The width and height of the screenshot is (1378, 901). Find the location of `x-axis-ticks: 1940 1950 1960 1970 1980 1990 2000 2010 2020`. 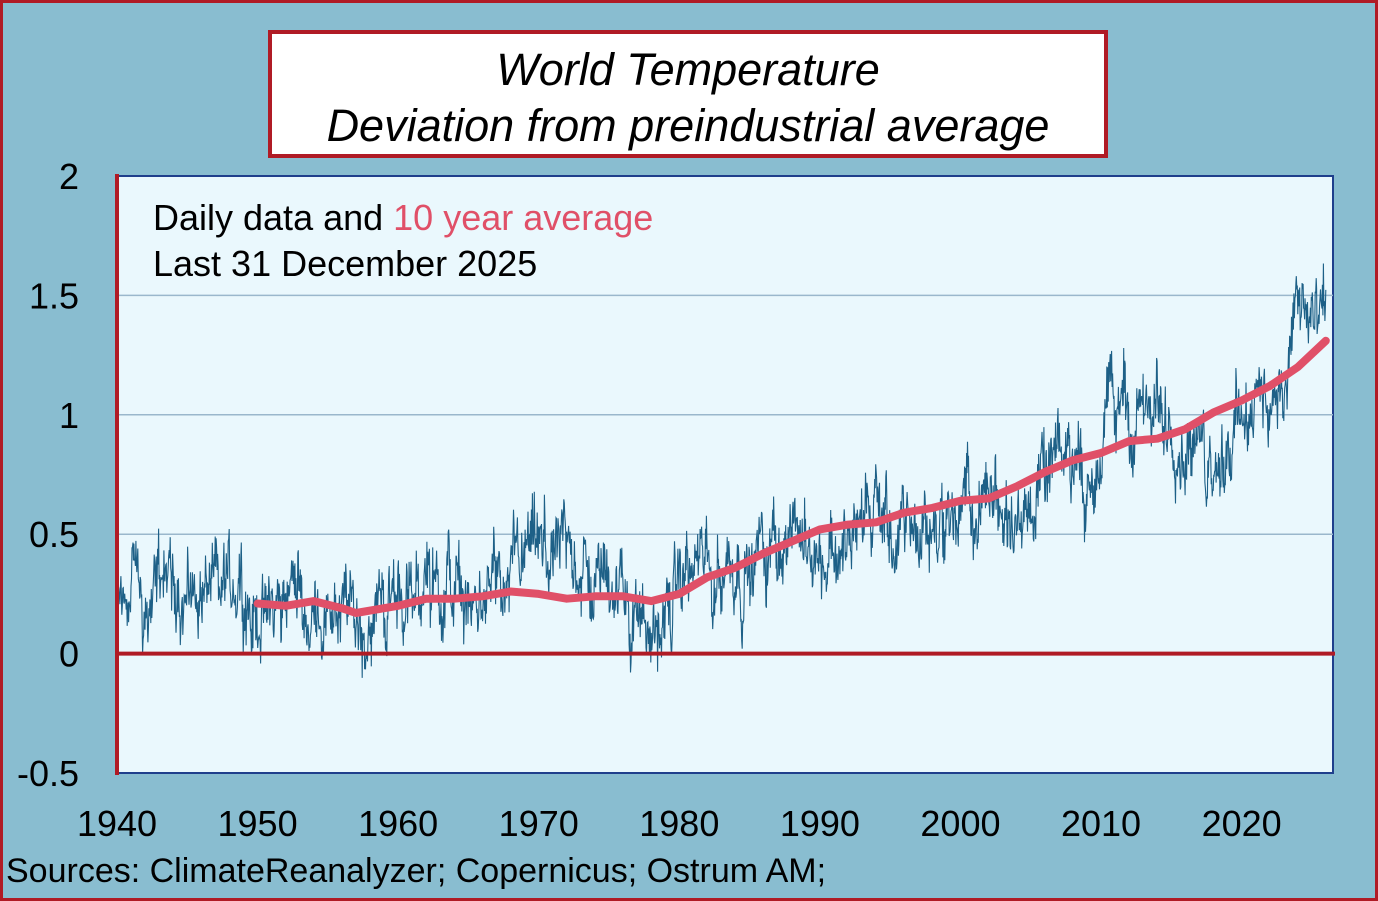

x-axis-ticks: 1940 1950 1960 1970 1980 1990 2000 2010 2020 is located at coordinates (679, 823).